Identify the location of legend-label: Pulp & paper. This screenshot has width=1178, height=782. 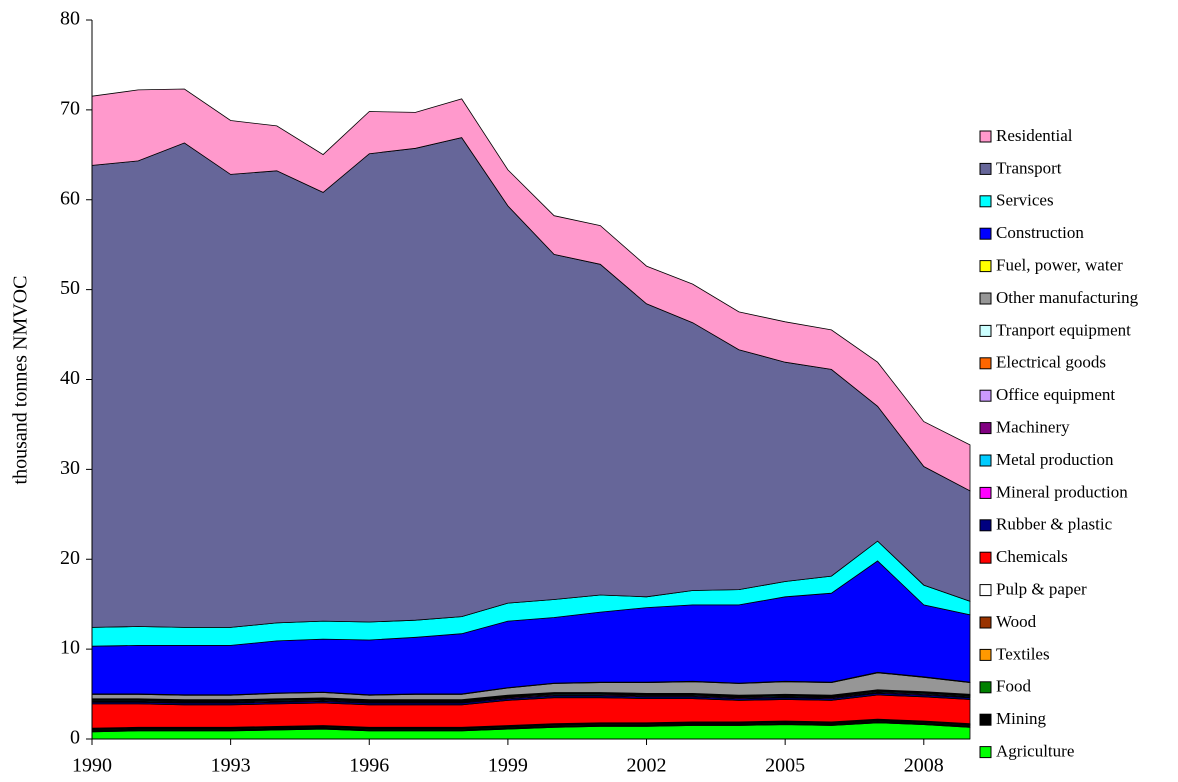
(1041, 589).